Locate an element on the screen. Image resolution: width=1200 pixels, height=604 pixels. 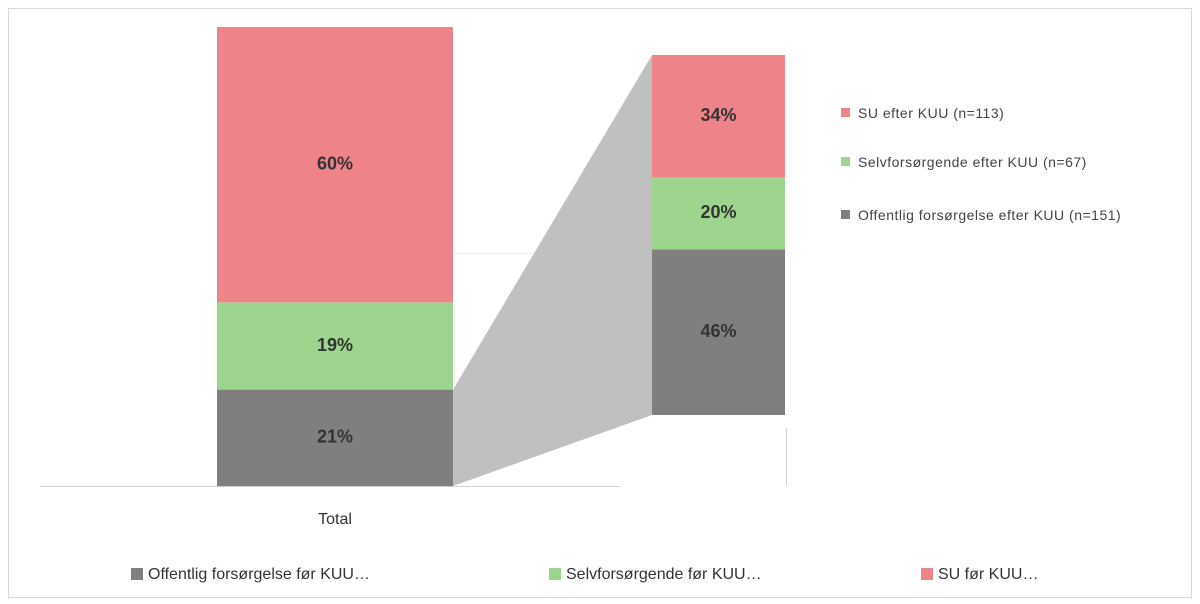
legend-label: SU efter KUU (n=113) is located at coordinates (931, 113).